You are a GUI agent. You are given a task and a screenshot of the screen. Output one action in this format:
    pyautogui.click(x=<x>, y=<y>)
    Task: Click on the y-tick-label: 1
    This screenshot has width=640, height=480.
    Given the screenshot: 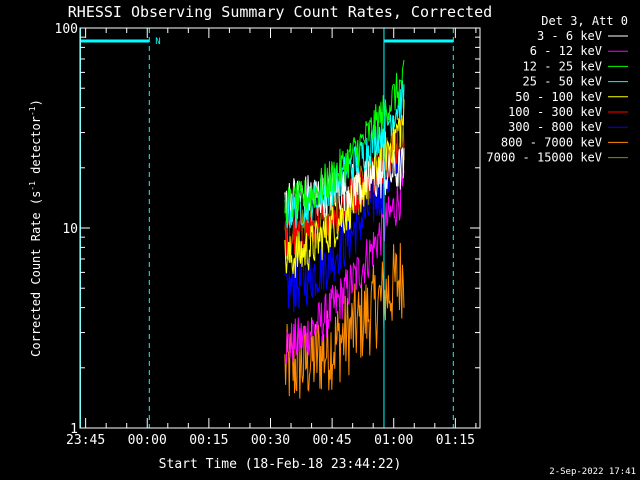 What is the action you would take?
    pyautogui.click(x=74, y=429)
    